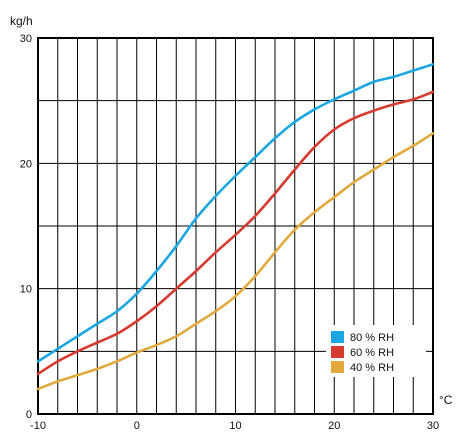 This screenshot has height=437, width=471. What do you see at coordinates (337, 367) in the screenshot?
I see `legend-swatch-40rh` at bounding box center [337, 367].